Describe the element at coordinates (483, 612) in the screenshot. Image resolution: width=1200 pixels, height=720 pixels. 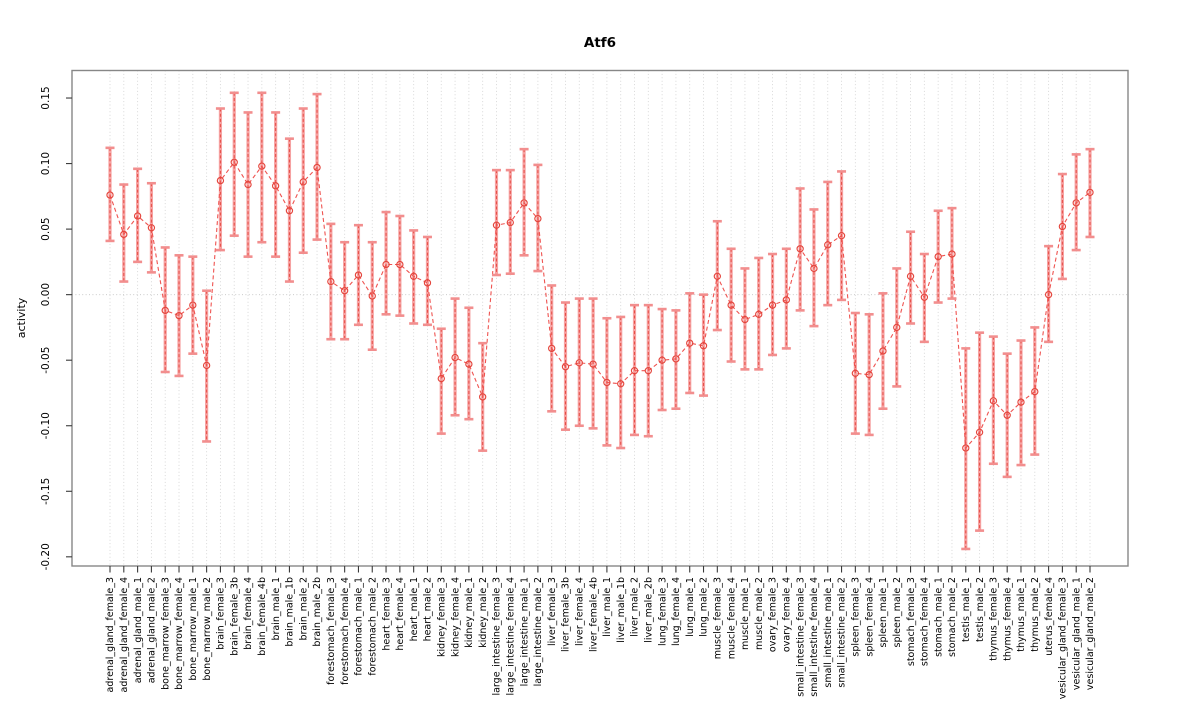
I see `x-tick-label: kidney_male_2` at that location.